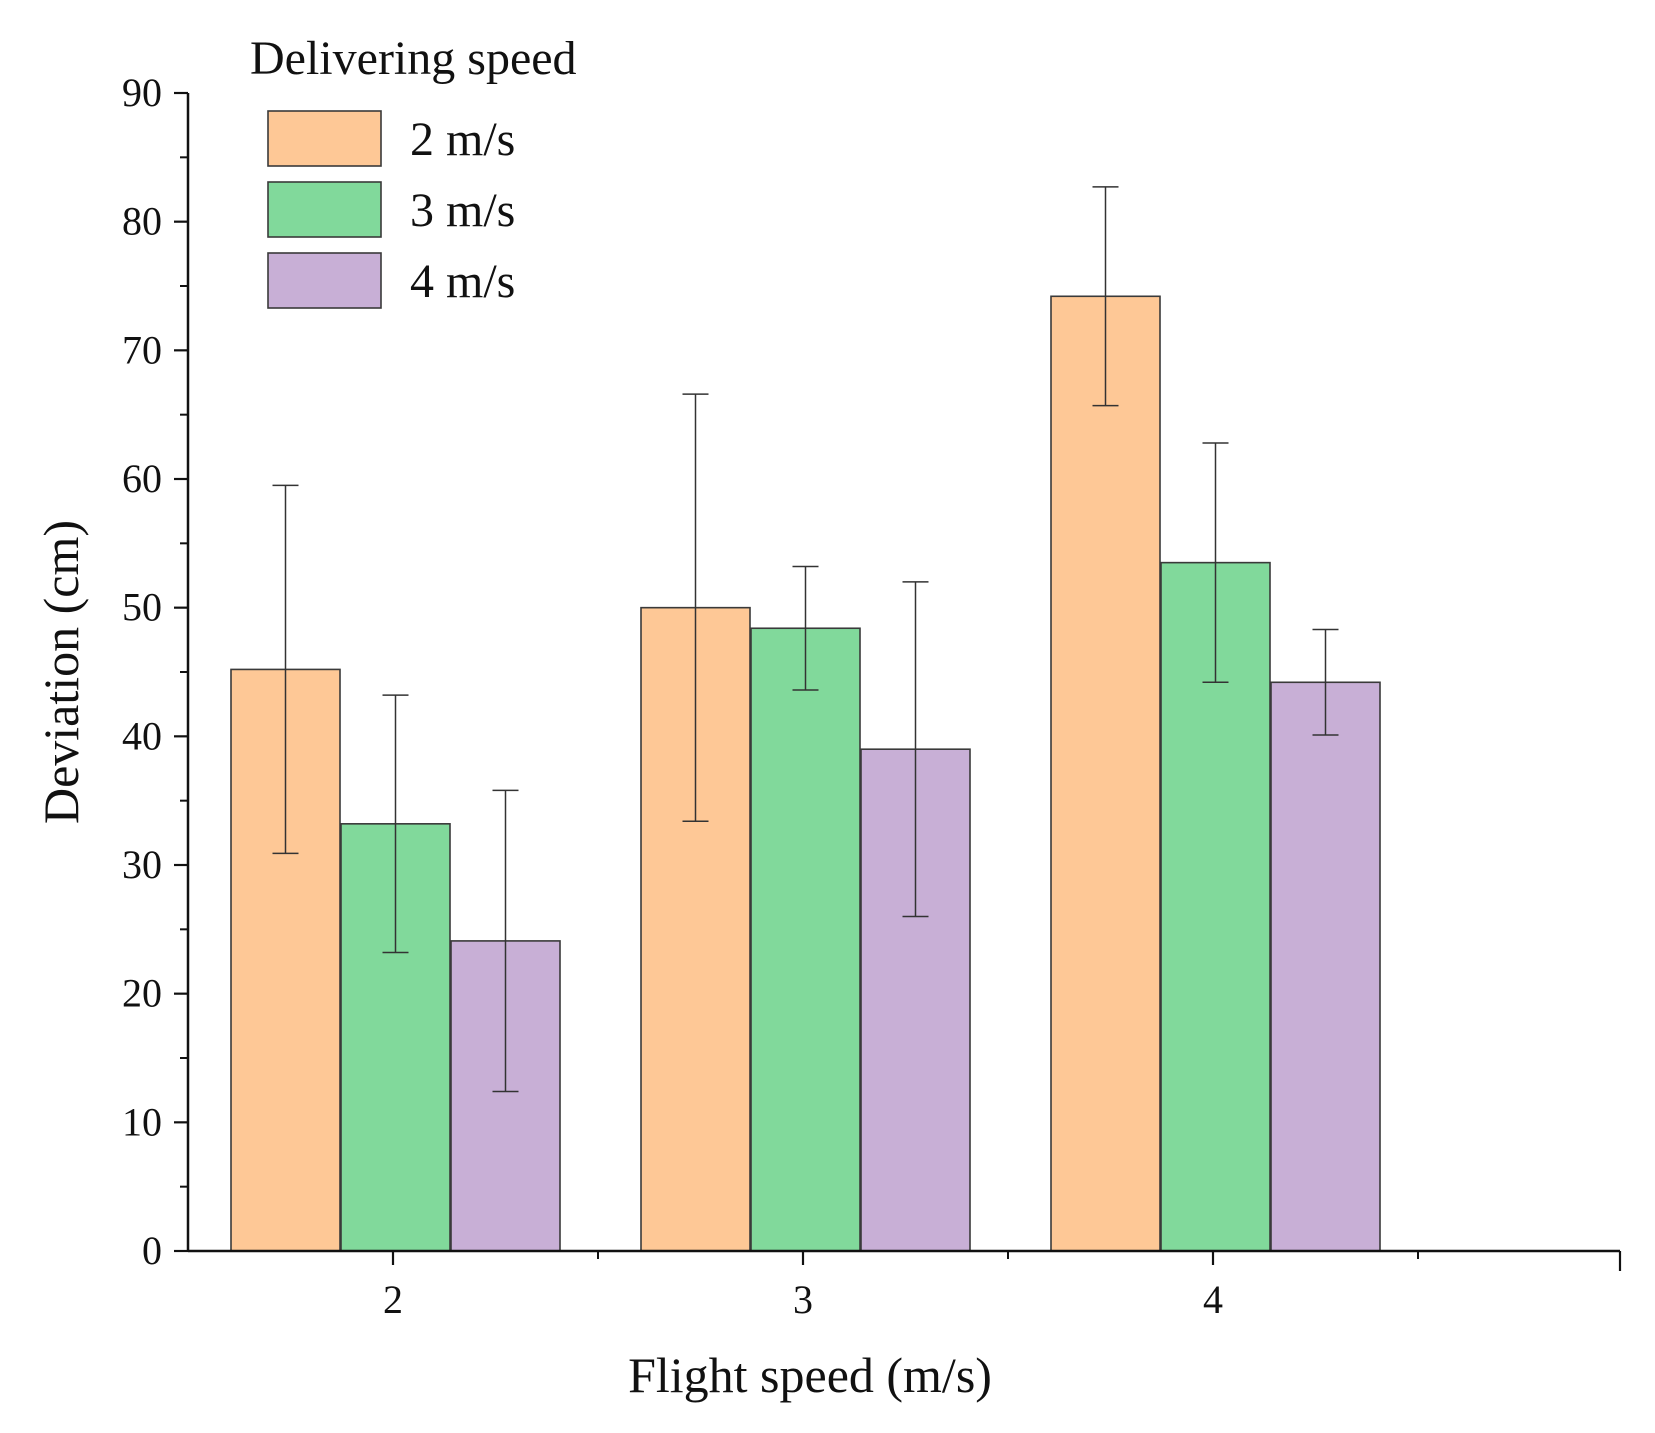  I want to click on y-tick-label: 90, so click(142, 92).